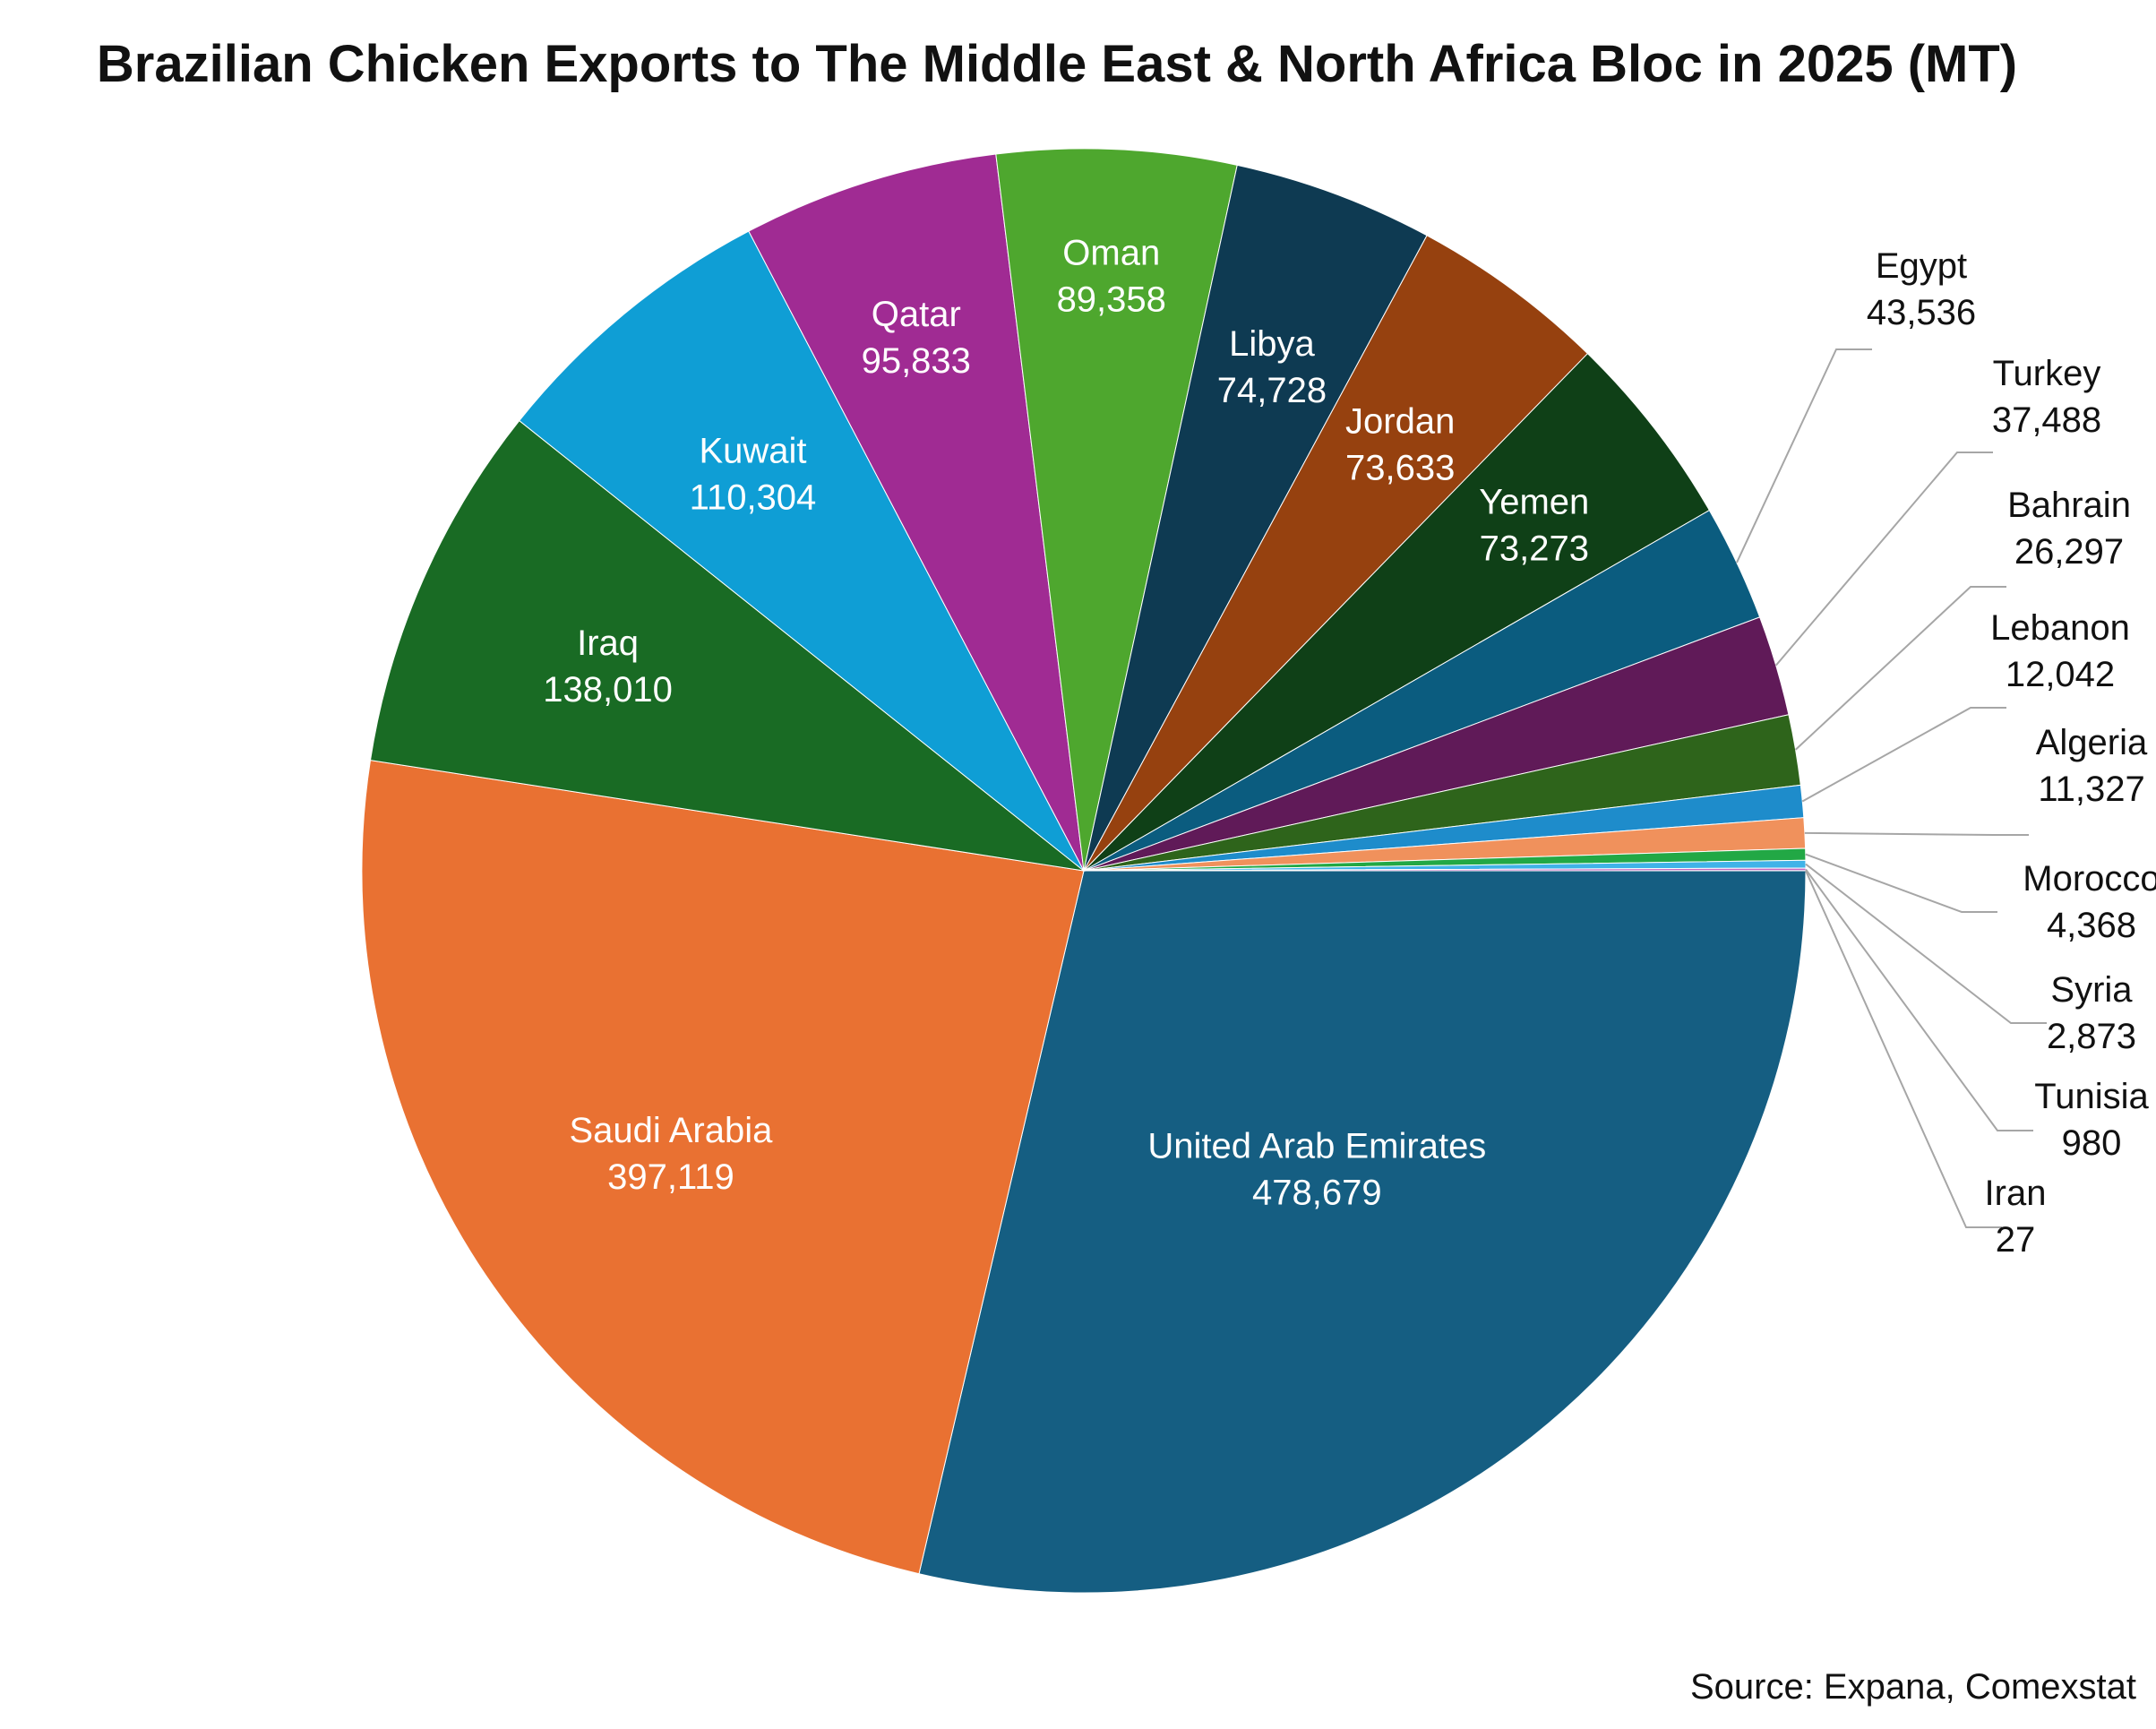 The height and width of the screenshot is (1729, 2156). Describe the element at coordinates (916, 315) in the screenshot. I see `label-name-qatar: Qatar` at that location.